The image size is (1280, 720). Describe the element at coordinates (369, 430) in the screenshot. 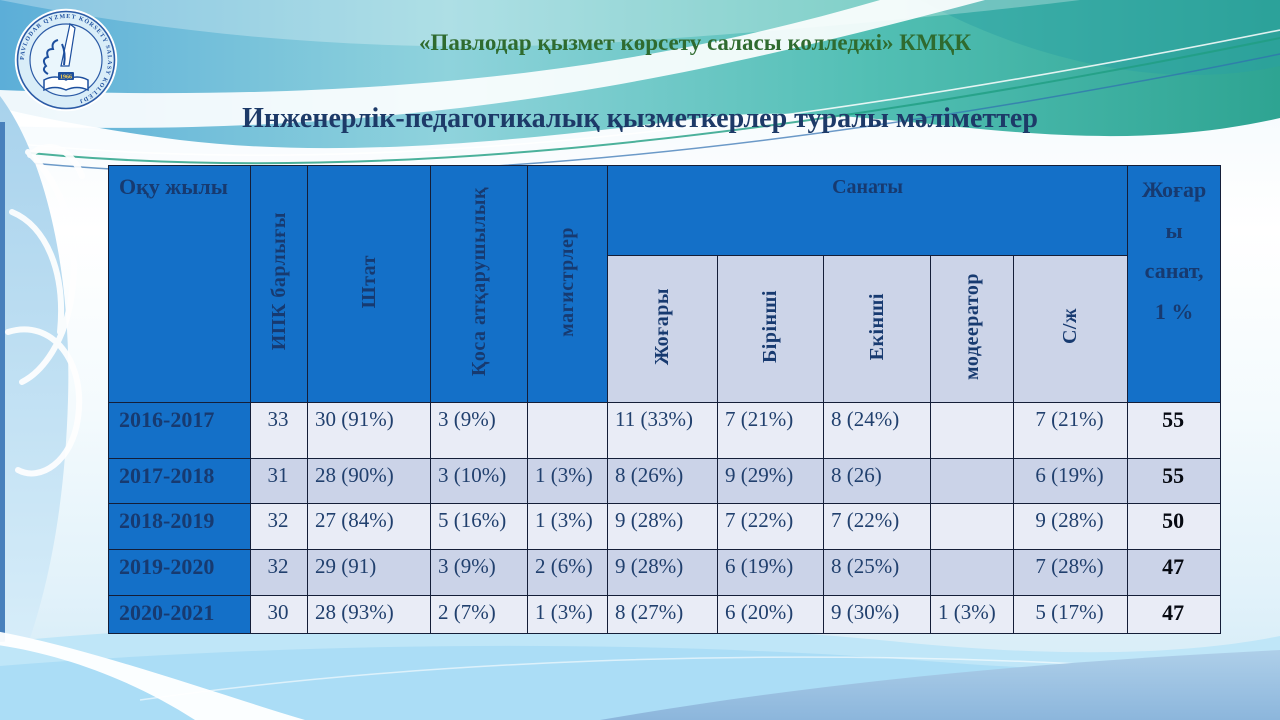

I see `cell-staff: 30 (91%)` at that location.